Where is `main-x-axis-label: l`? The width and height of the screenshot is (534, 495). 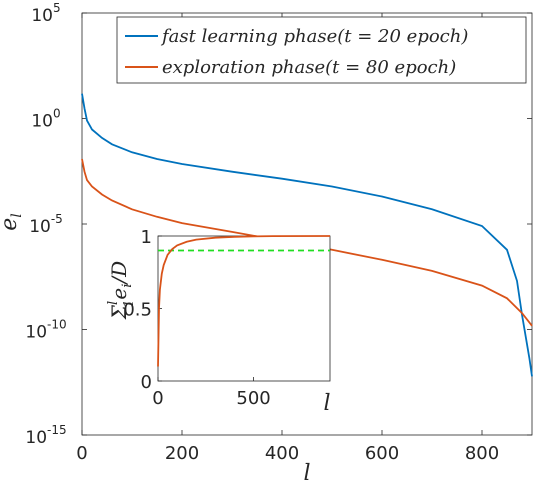 main-x-axis-label: l is located at coordinates (306, 473).